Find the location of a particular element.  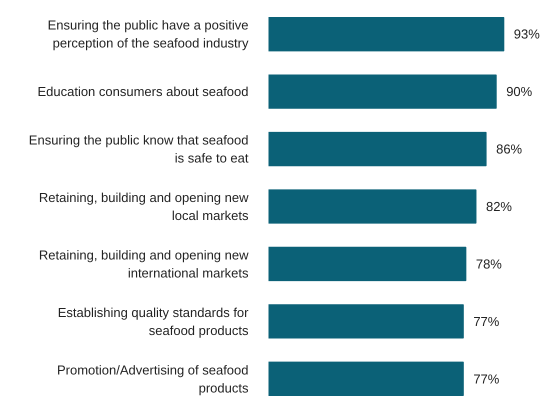

y-tick-label: Establishing quality standards for seafood products is located at coordinates (154, 321).